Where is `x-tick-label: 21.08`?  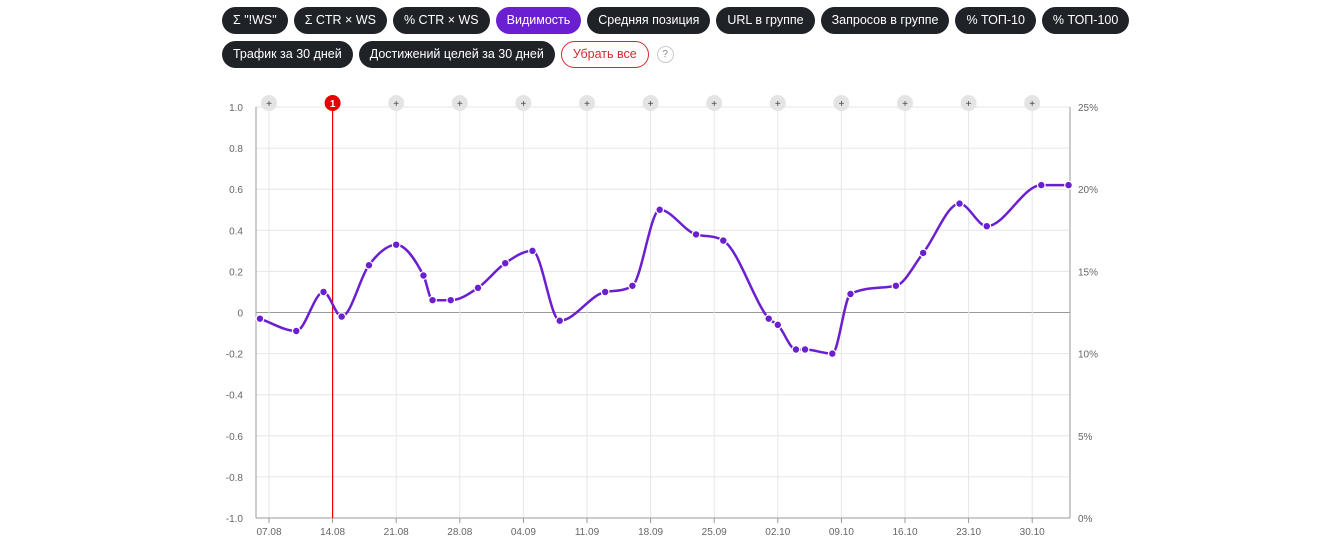 x-tick-label: 21.08 is located at coordinates (396, 532).